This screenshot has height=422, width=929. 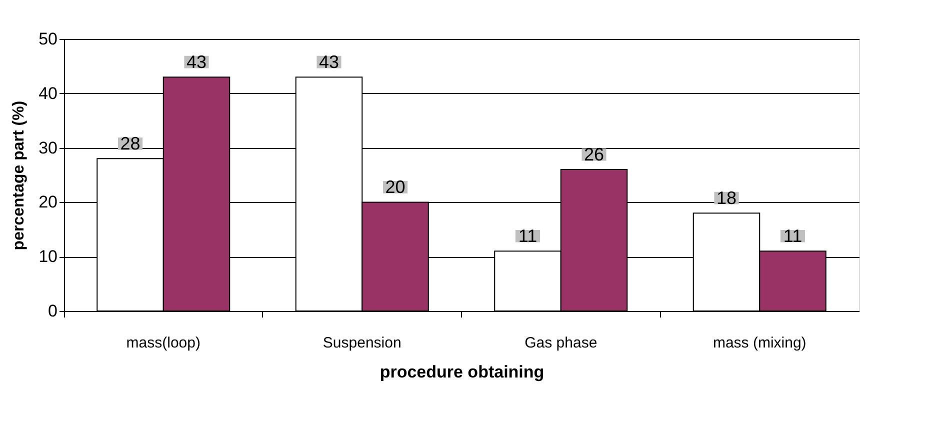 What do you see at coordinates (48, 202) in the screenshot?
I see `y-tick-label: 20` at bounding box center [48, 202].